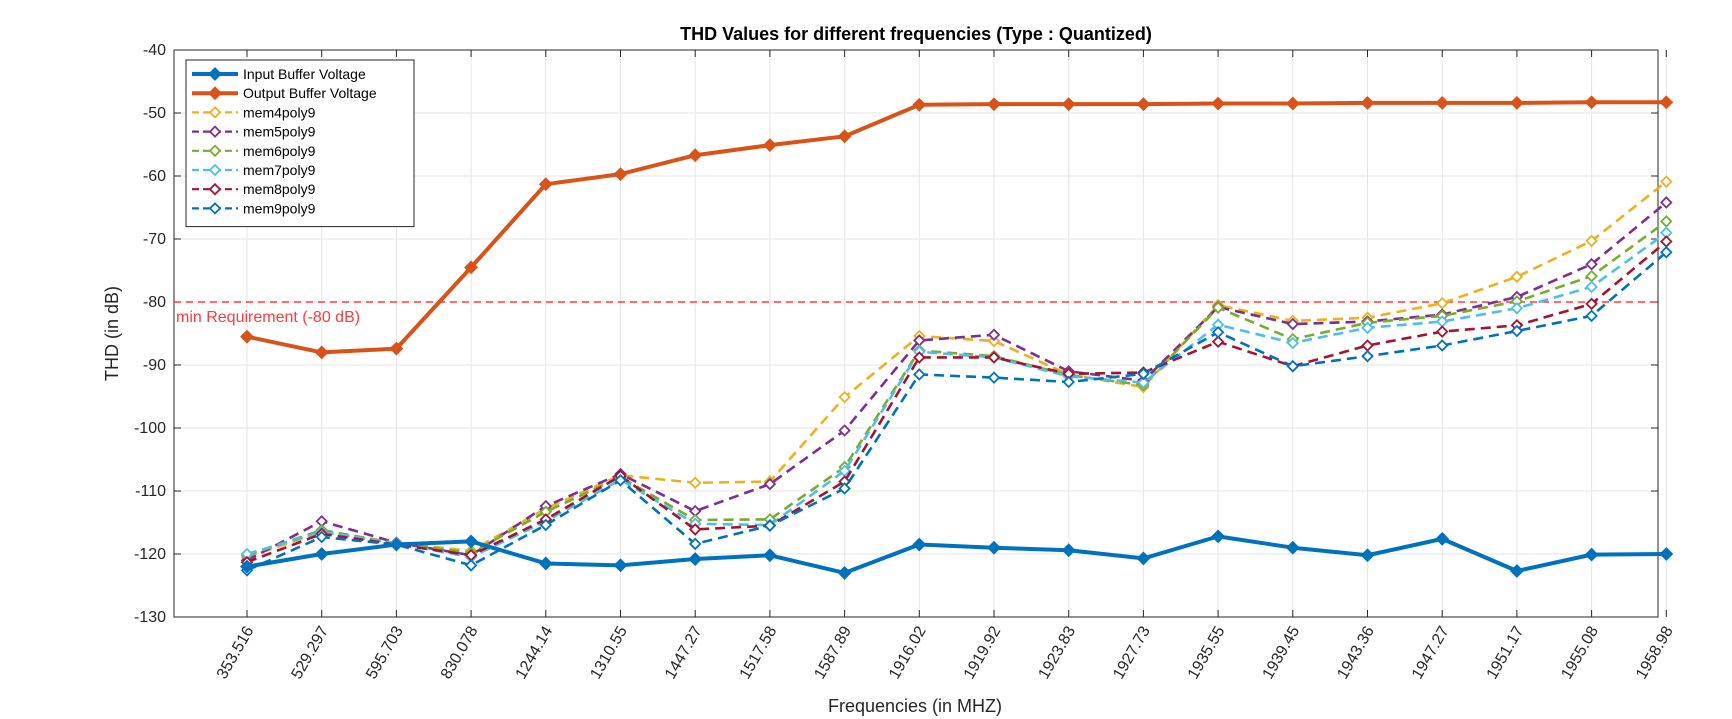  What do you see at coordinates (916, 313) in the screenshot?
I see `reference-line-group: min Requirement (-80 dB)` at bounding box center [916, 313].